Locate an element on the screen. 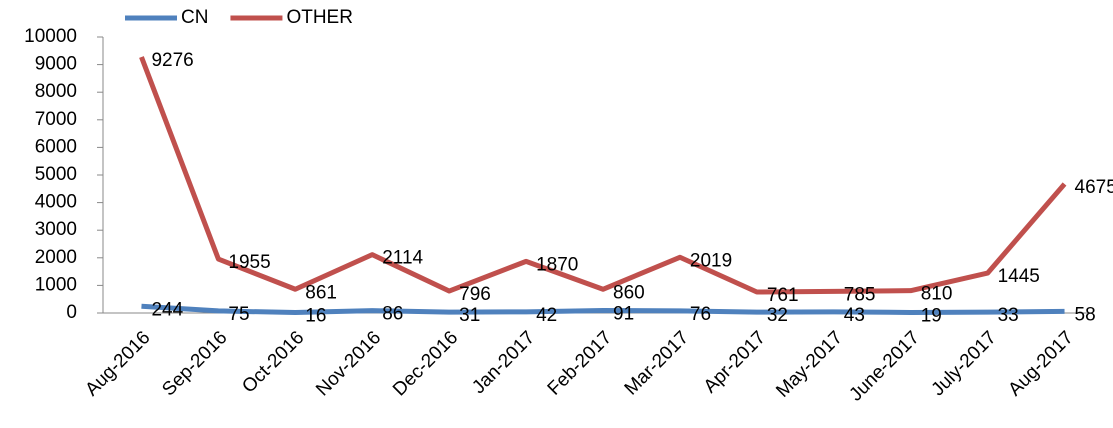 This screenshot has width=1113, height=428. data-label: 1955 is located at coordinates (249, 262).